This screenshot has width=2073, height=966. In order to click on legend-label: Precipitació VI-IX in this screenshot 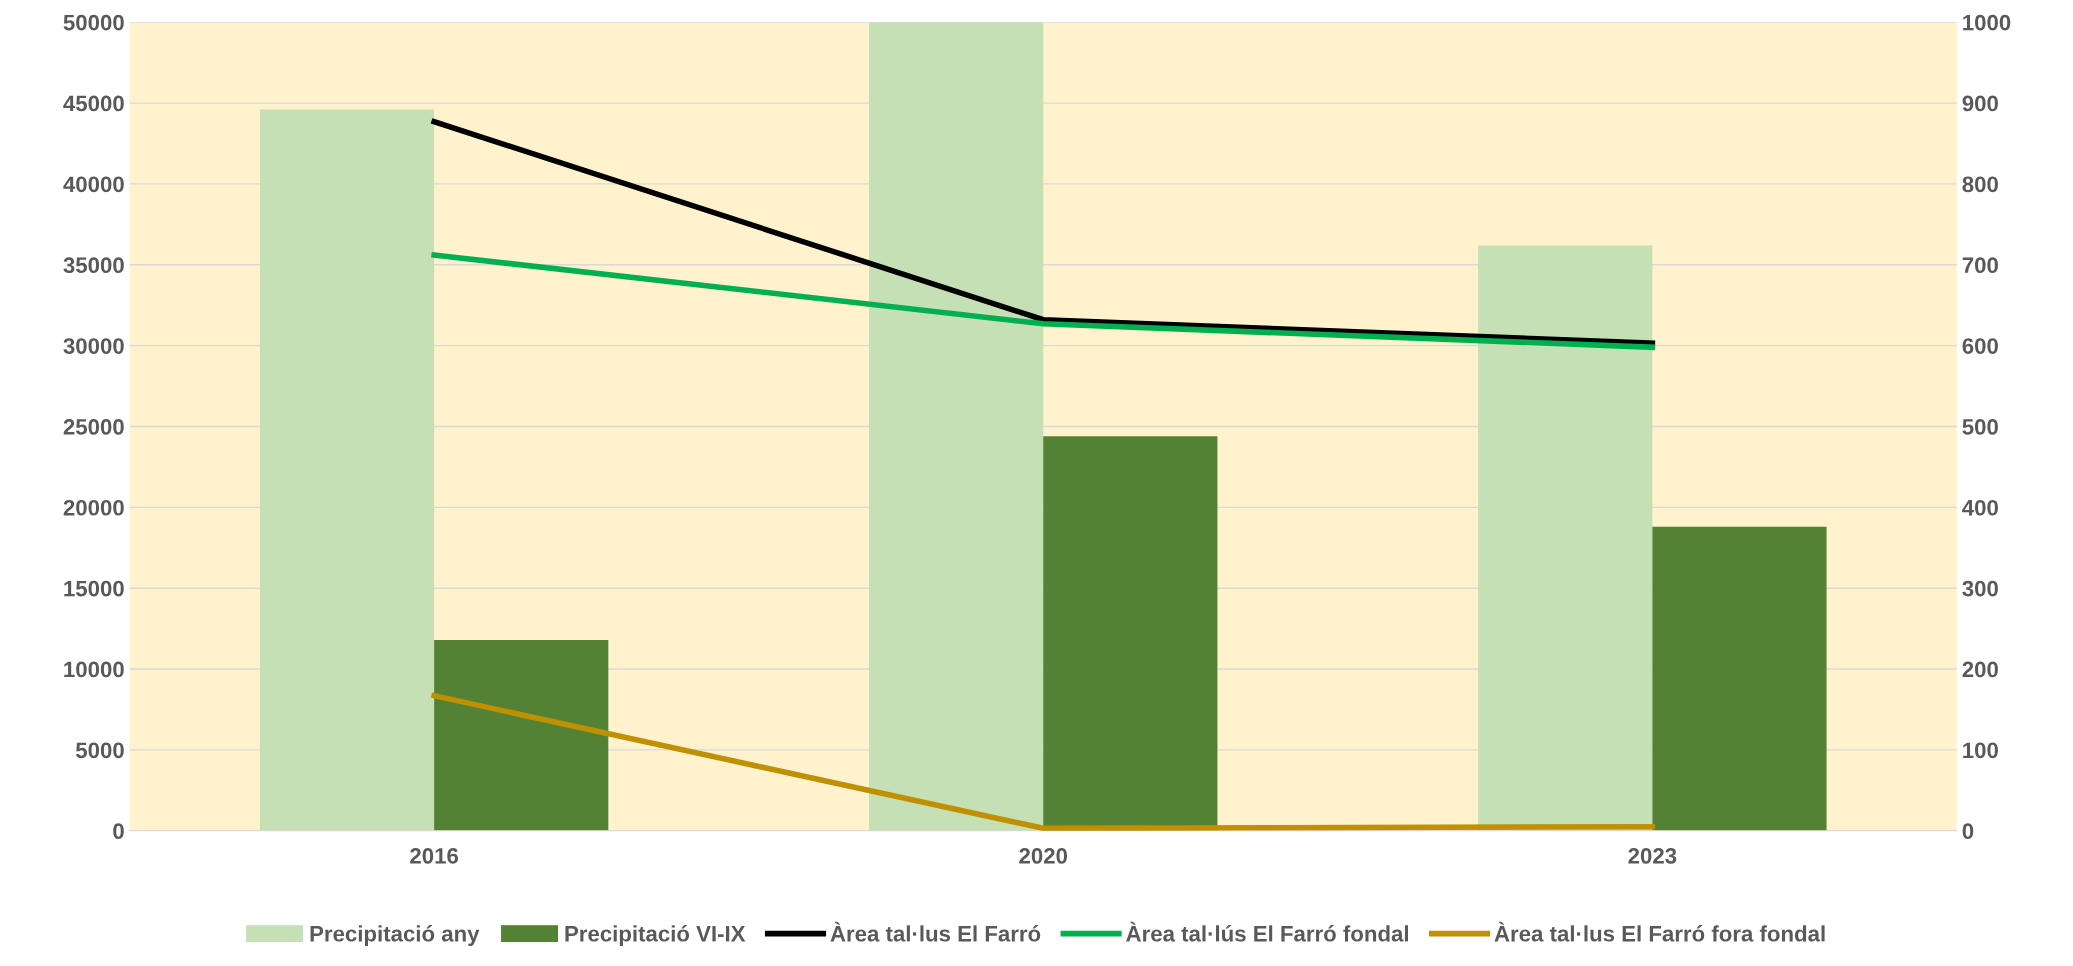, I will do `click(655, 935)`.